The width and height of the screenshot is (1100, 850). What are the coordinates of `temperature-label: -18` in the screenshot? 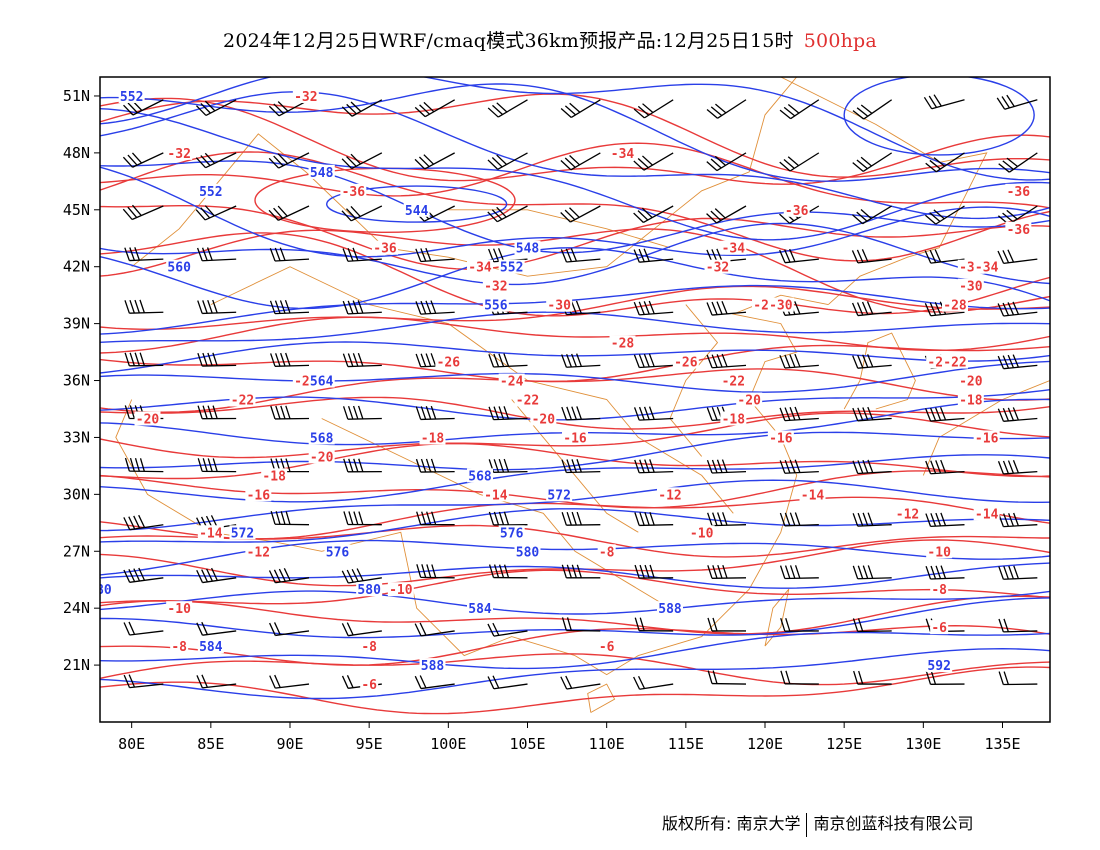 It's located at (274, 476).